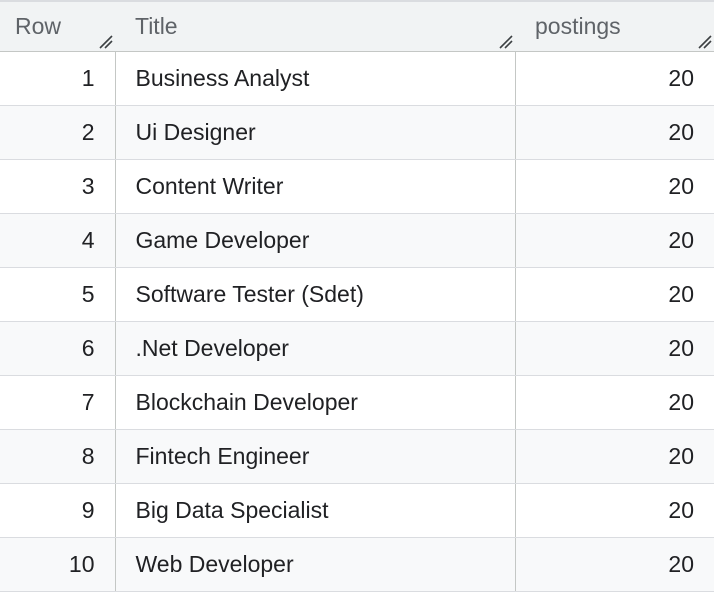  Describe the element at coordinates (578, 25) in the screenshot. I see `column-header-label: postings` at that location.